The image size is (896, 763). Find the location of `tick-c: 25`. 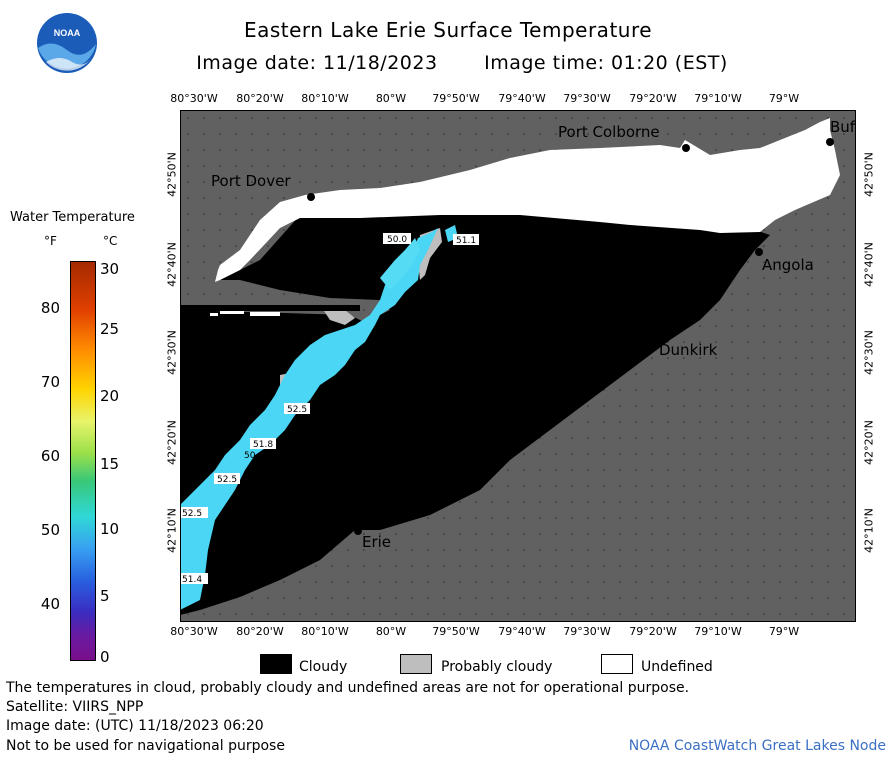

tick-c: 25 is located at coordinates (110, 329).